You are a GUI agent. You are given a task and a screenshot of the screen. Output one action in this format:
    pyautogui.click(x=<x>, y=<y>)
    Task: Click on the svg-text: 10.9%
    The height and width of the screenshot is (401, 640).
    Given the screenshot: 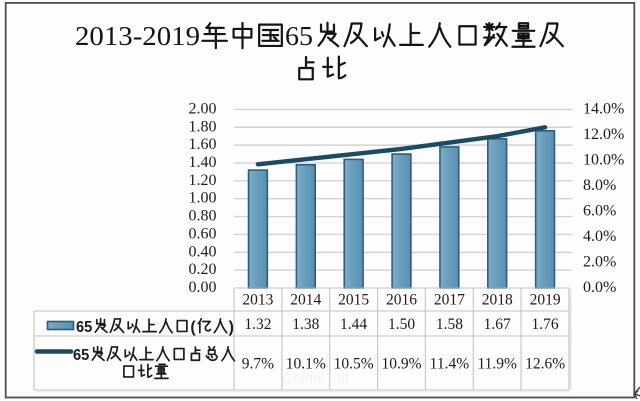 What is the action you would take?
    pyautogui.click(x=401, y=364)
    